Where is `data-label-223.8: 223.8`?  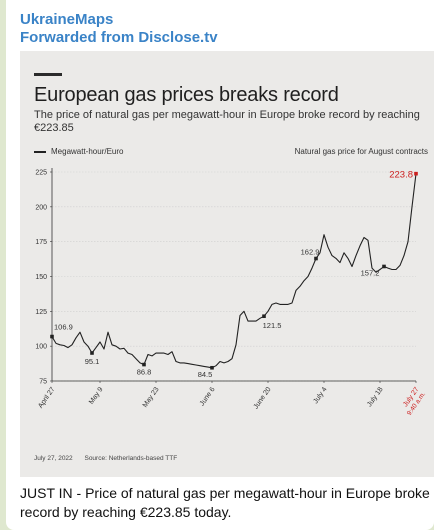
data-label-223.8: 223.8 is located at coordinates (401, 175).